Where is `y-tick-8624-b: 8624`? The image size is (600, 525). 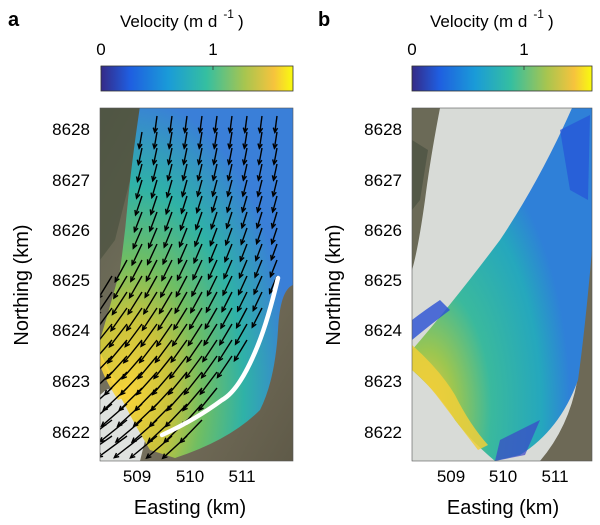 y-tick-8624-b: 8624 is located at coordinates (383, 330).